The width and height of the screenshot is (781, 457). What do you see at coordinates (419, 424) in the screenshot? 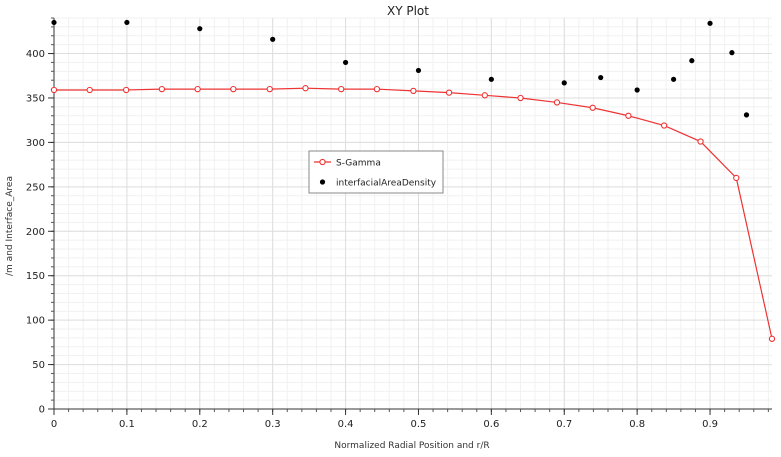
I see `x-tick-label: 0.5` at bounding box center [419, 424].